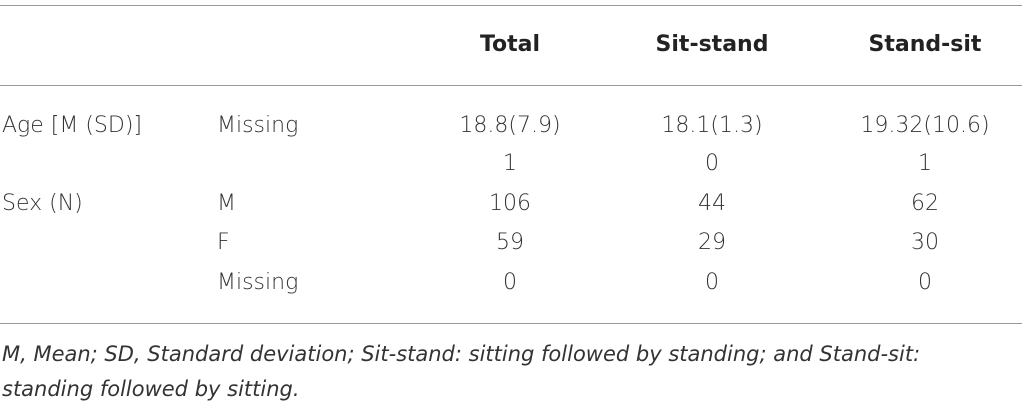 The height and width of the screenshot is (412, 1022). What do you see at coordinates (925, 44) in the screenshot?
I see `column-header: Stand-sit` at bounding box center [925, 44].